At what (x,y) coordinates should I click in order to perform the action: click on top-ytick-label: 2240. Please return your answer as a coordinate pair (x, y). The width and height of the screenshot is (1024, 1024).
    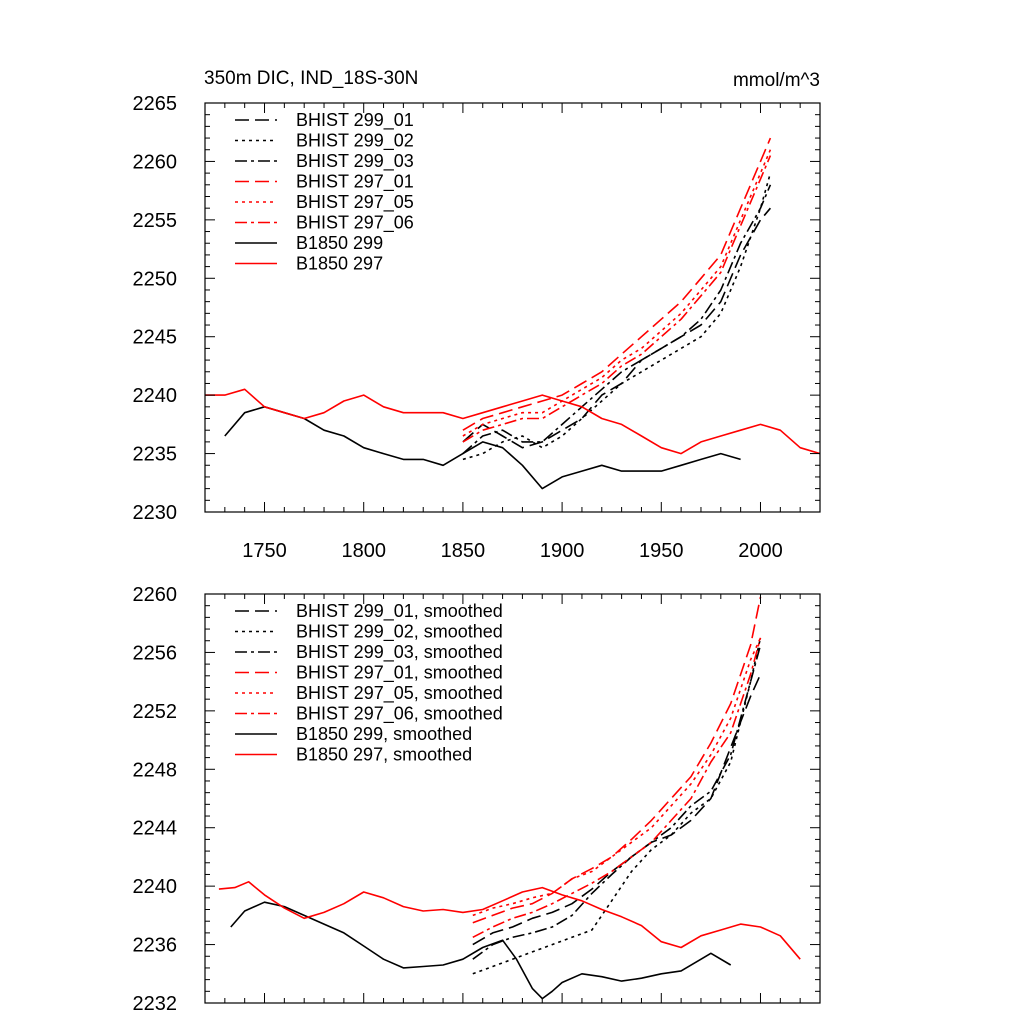
    Looking at the image, I should click on (155, 396).